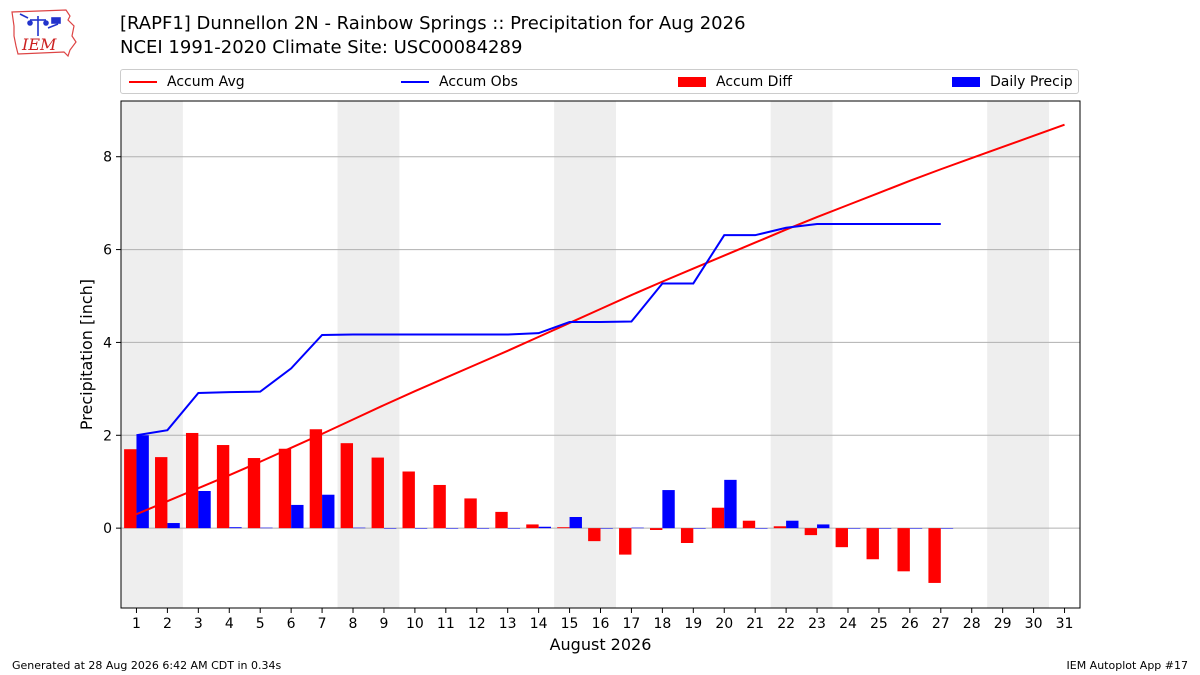  Describe the element at coordinates (662, 624) in the screenshot. I see `x-tick-label: 18` at that location.